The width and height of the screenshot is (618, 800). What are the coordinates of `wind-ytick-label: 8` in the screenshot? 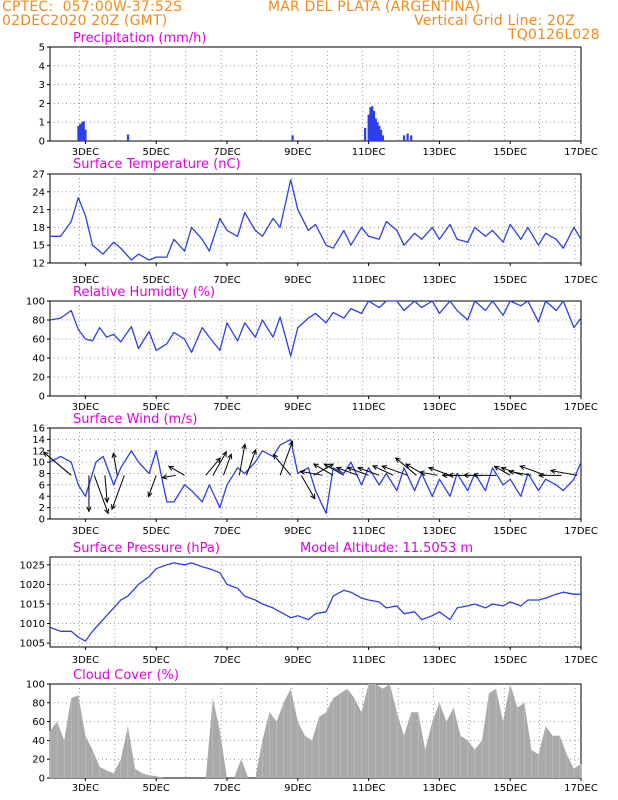 It's located at (42, 474).